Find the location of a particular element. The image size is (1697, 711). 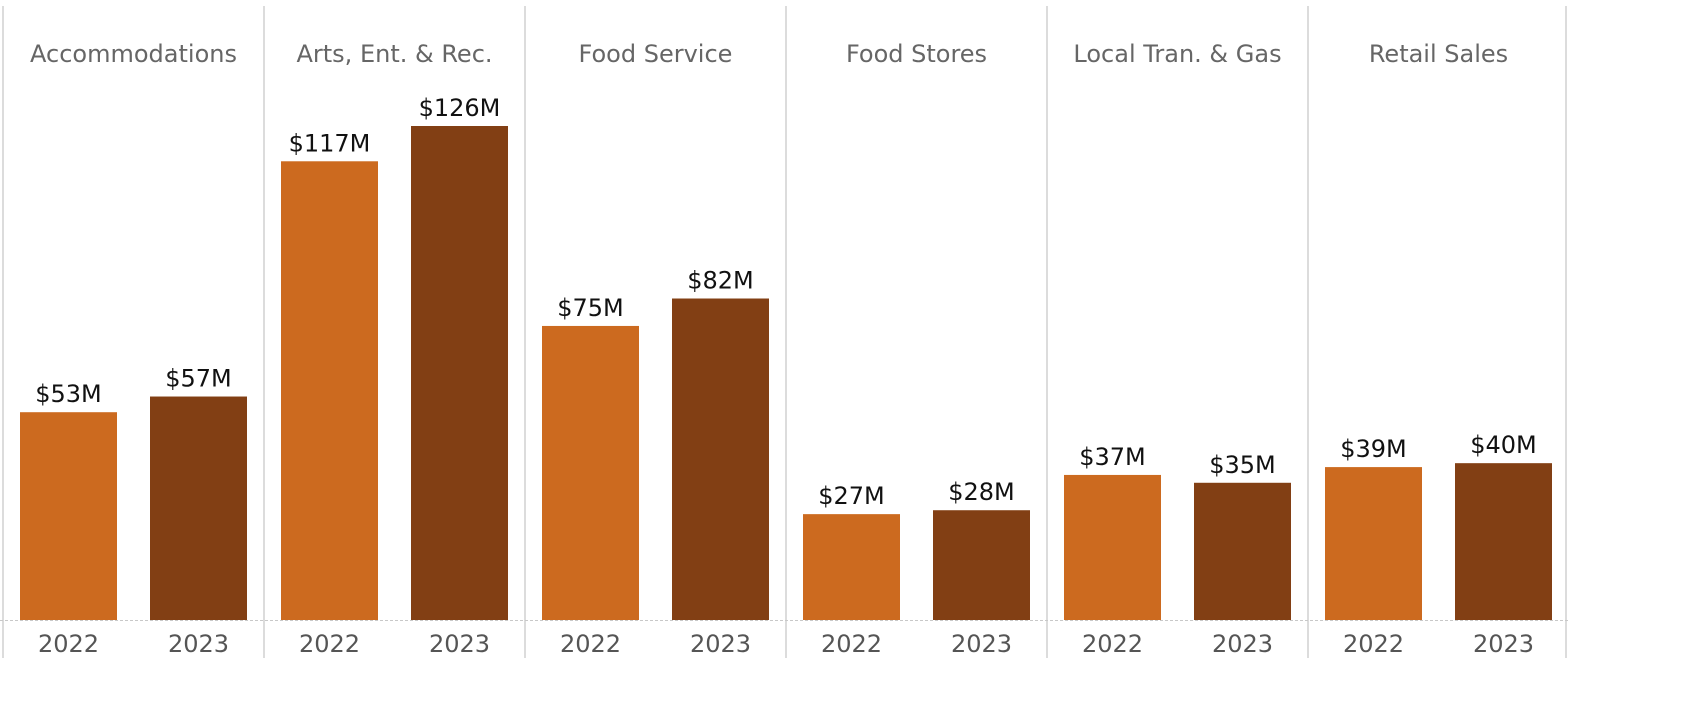

data-label: $126M is located at coordinates (460, 108).